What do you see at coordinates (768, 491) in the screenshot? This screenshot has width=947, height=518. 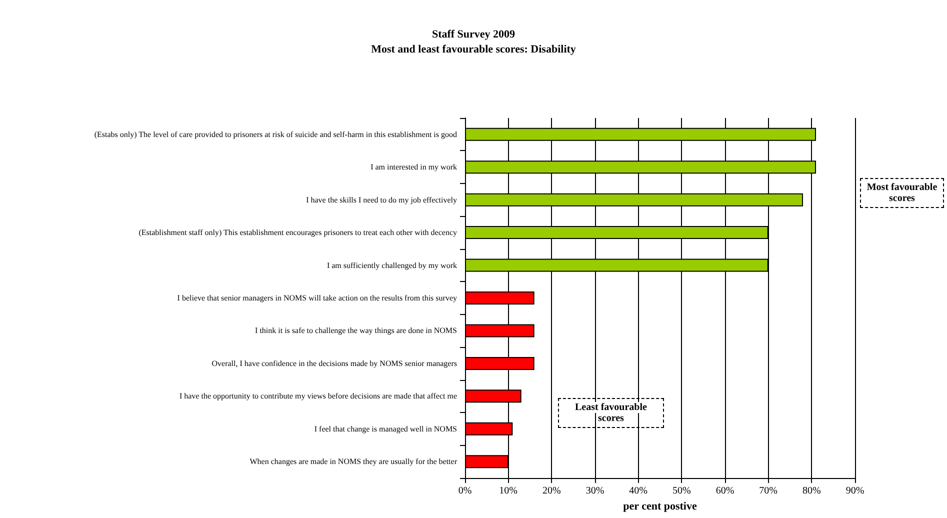 I see `x-tick-label: 70%` at bounding box center [768, 491].